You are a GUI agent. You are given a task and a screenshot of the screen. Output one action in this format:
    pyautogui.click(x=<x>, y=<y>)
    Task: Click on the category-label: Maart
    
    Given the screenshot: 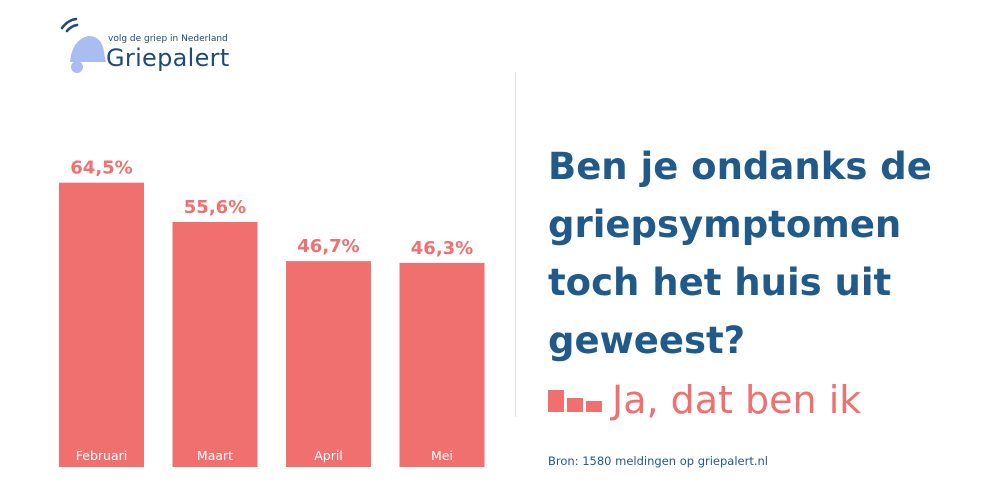 What is the action you would take?
    pyautogui.click(x=215, y=455)
    